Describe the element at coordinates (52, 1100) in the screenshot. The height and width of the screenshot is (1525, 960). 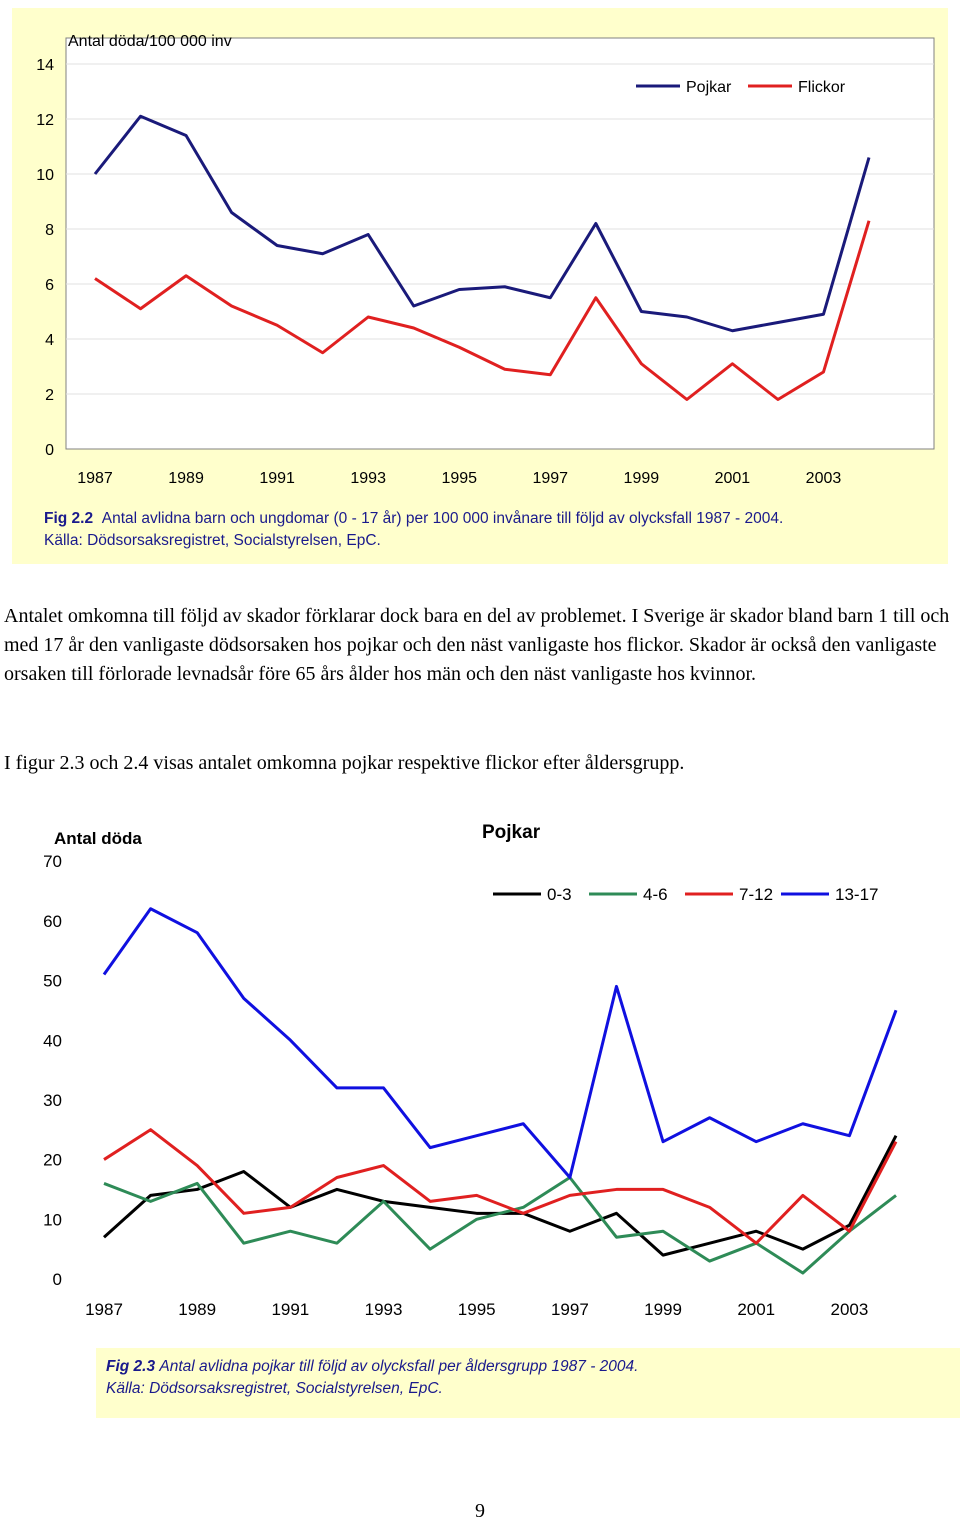
I see `y-tick-label: 30` at that location.